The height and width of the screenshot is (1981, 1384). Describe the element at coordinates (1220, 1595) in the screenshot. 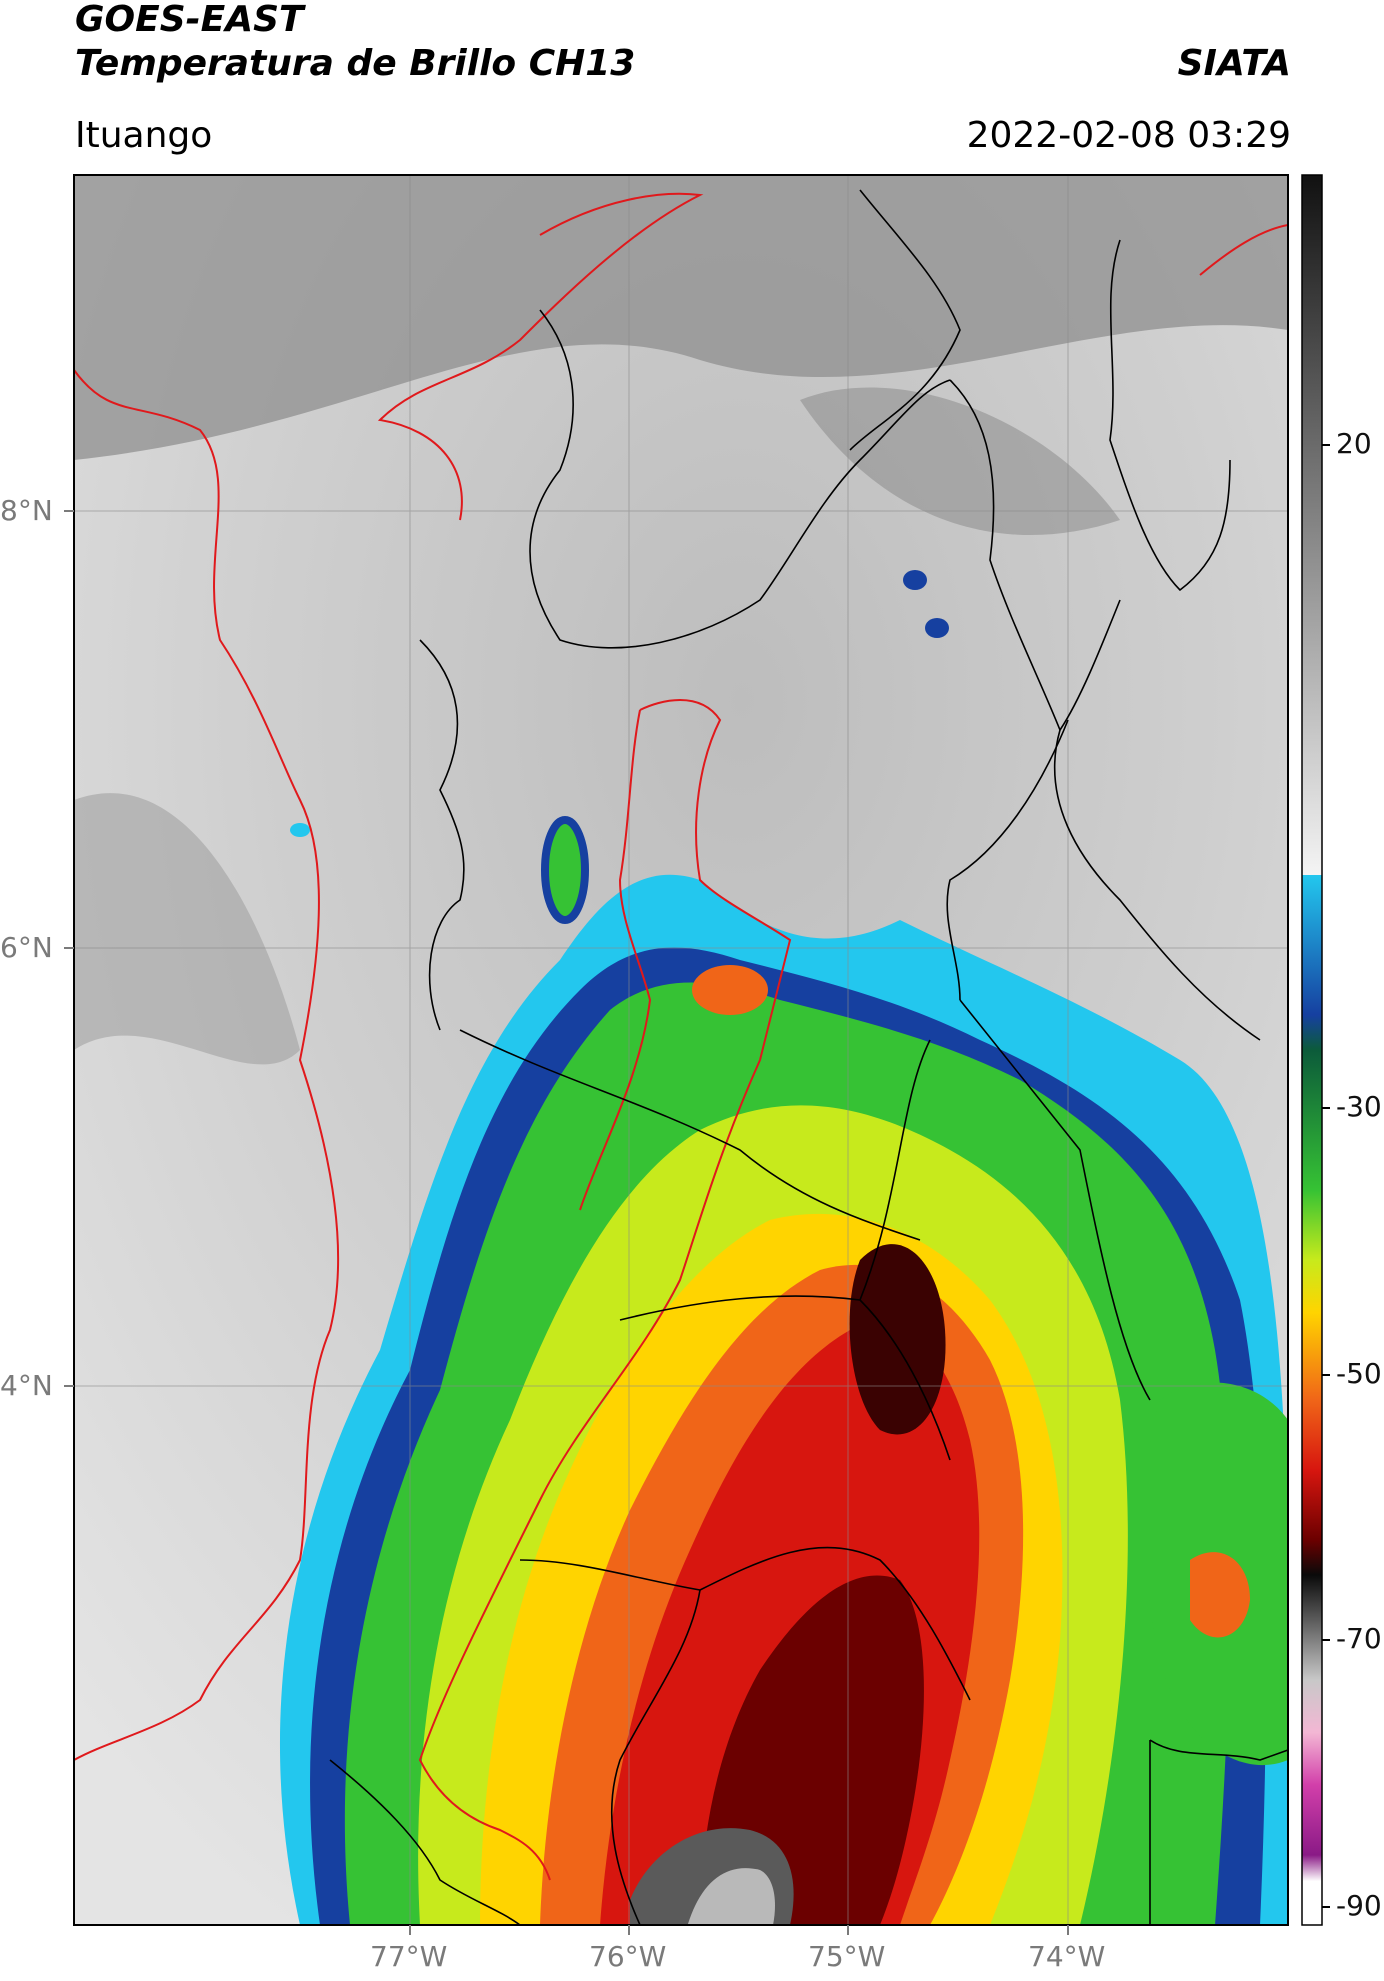

I see `east-cell-core` at that location.